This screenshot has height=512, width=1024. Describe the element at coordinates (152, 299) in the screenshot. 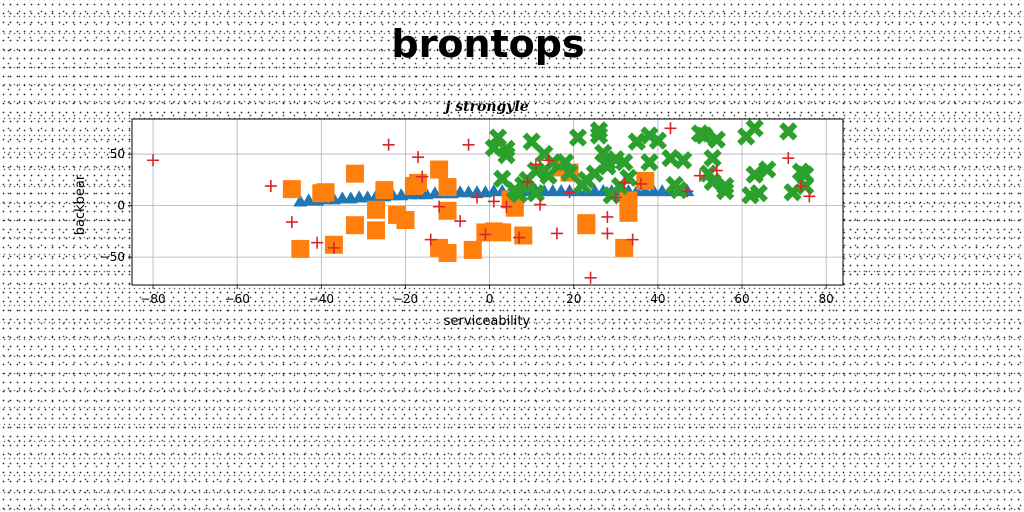

I see `x-tick-label: −80` at that location.